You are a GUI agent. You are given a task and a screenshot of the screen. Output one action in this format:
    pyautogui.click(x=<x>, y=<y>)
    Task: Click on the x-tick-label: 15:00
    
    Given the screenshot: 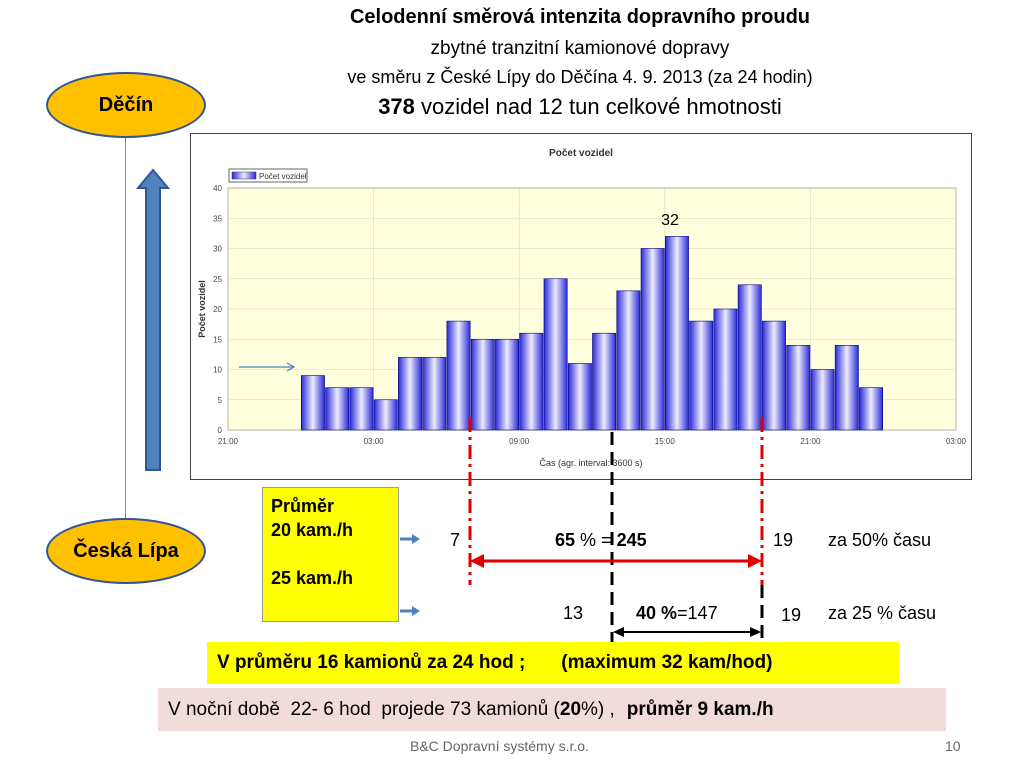 What is the action you would take?
    pyautogui.click(x=665, y=441)
    